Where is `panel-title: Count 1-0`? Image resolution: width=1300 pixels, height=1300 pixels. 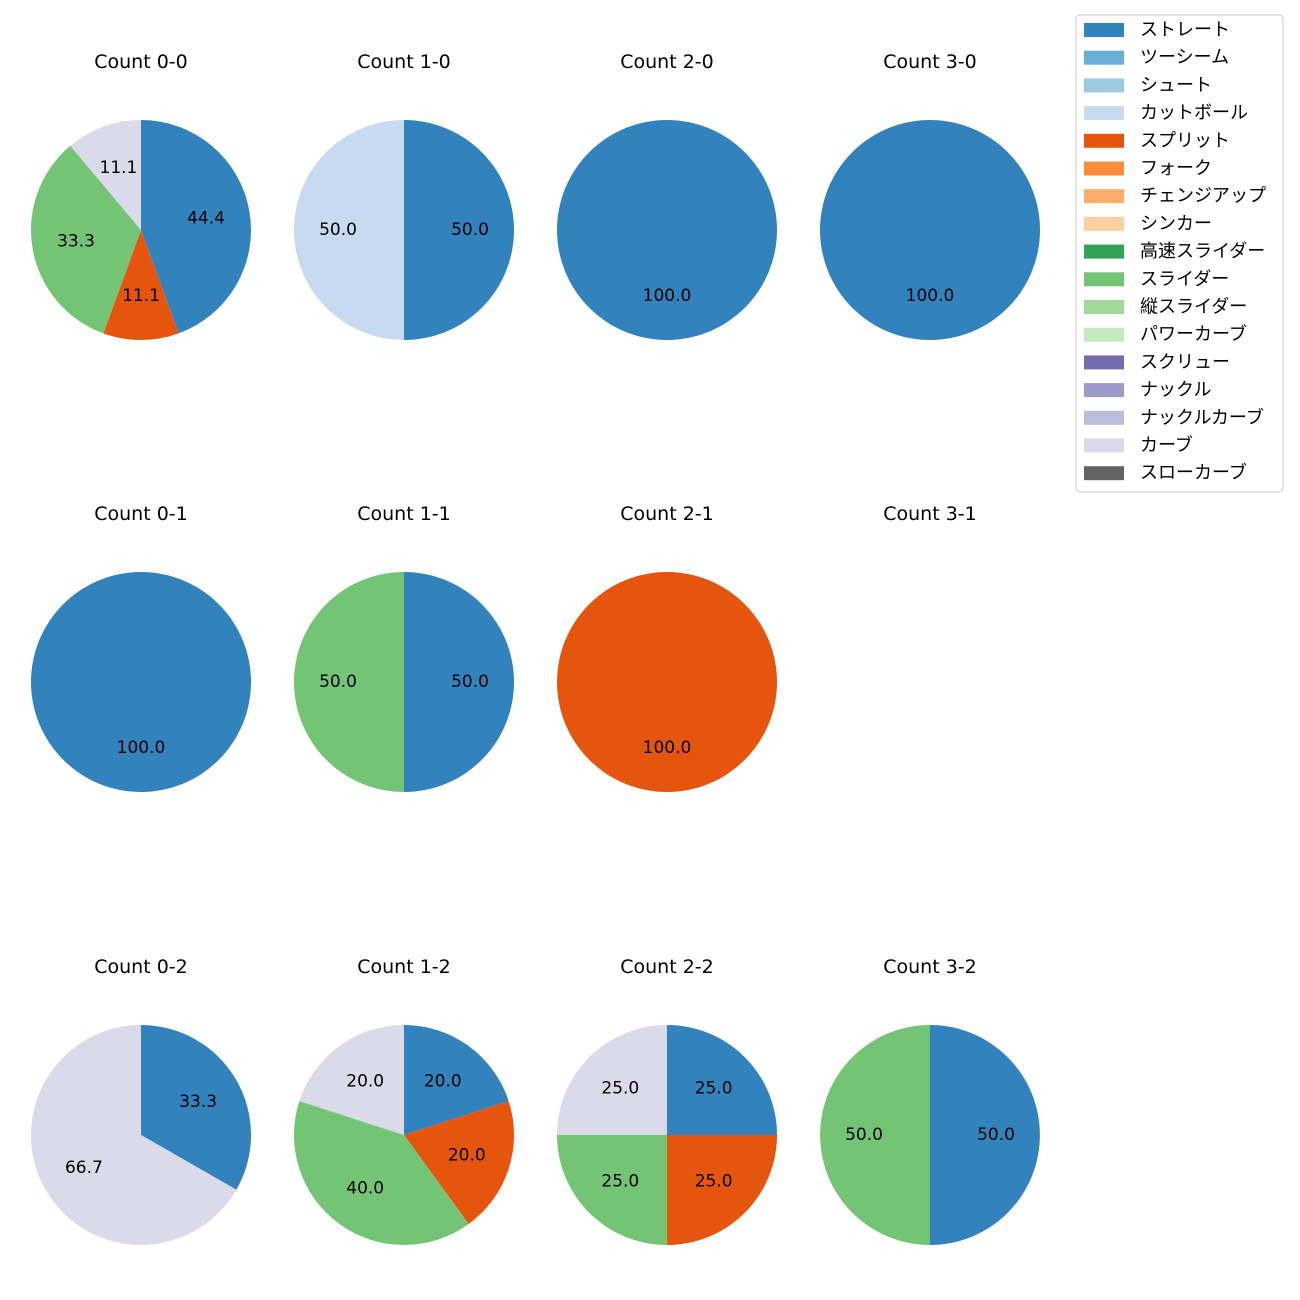 panel-title: Count 1-0 is located at coordinates (404, 62).